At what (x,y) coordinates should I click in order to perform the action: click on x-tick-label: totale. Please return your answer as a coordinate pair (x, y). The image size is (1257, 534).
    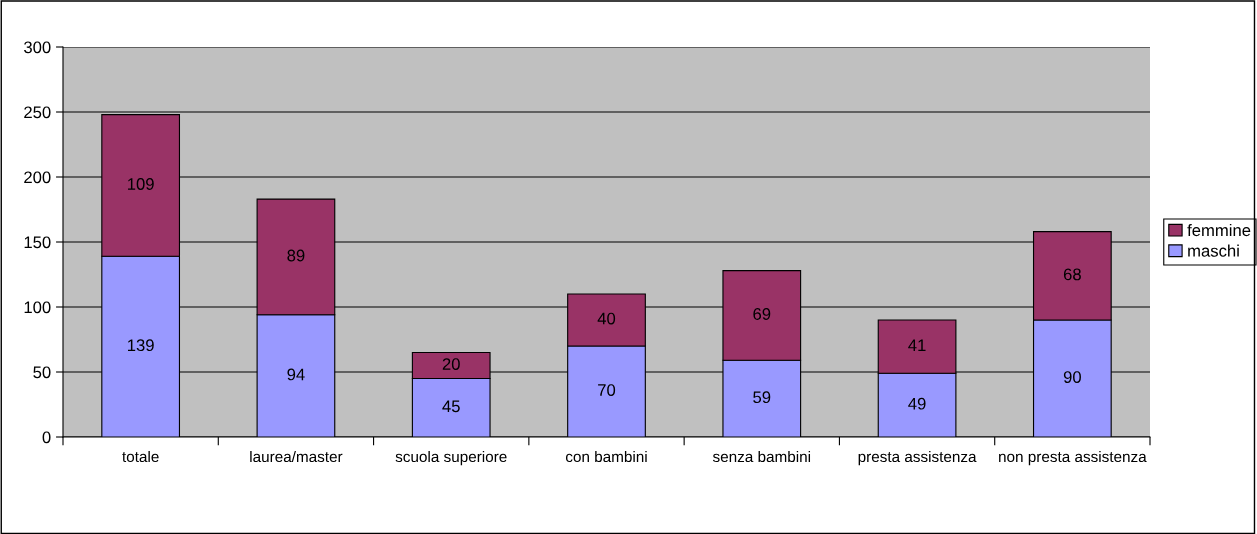
    Looking at the image, I should click on (140, 456).